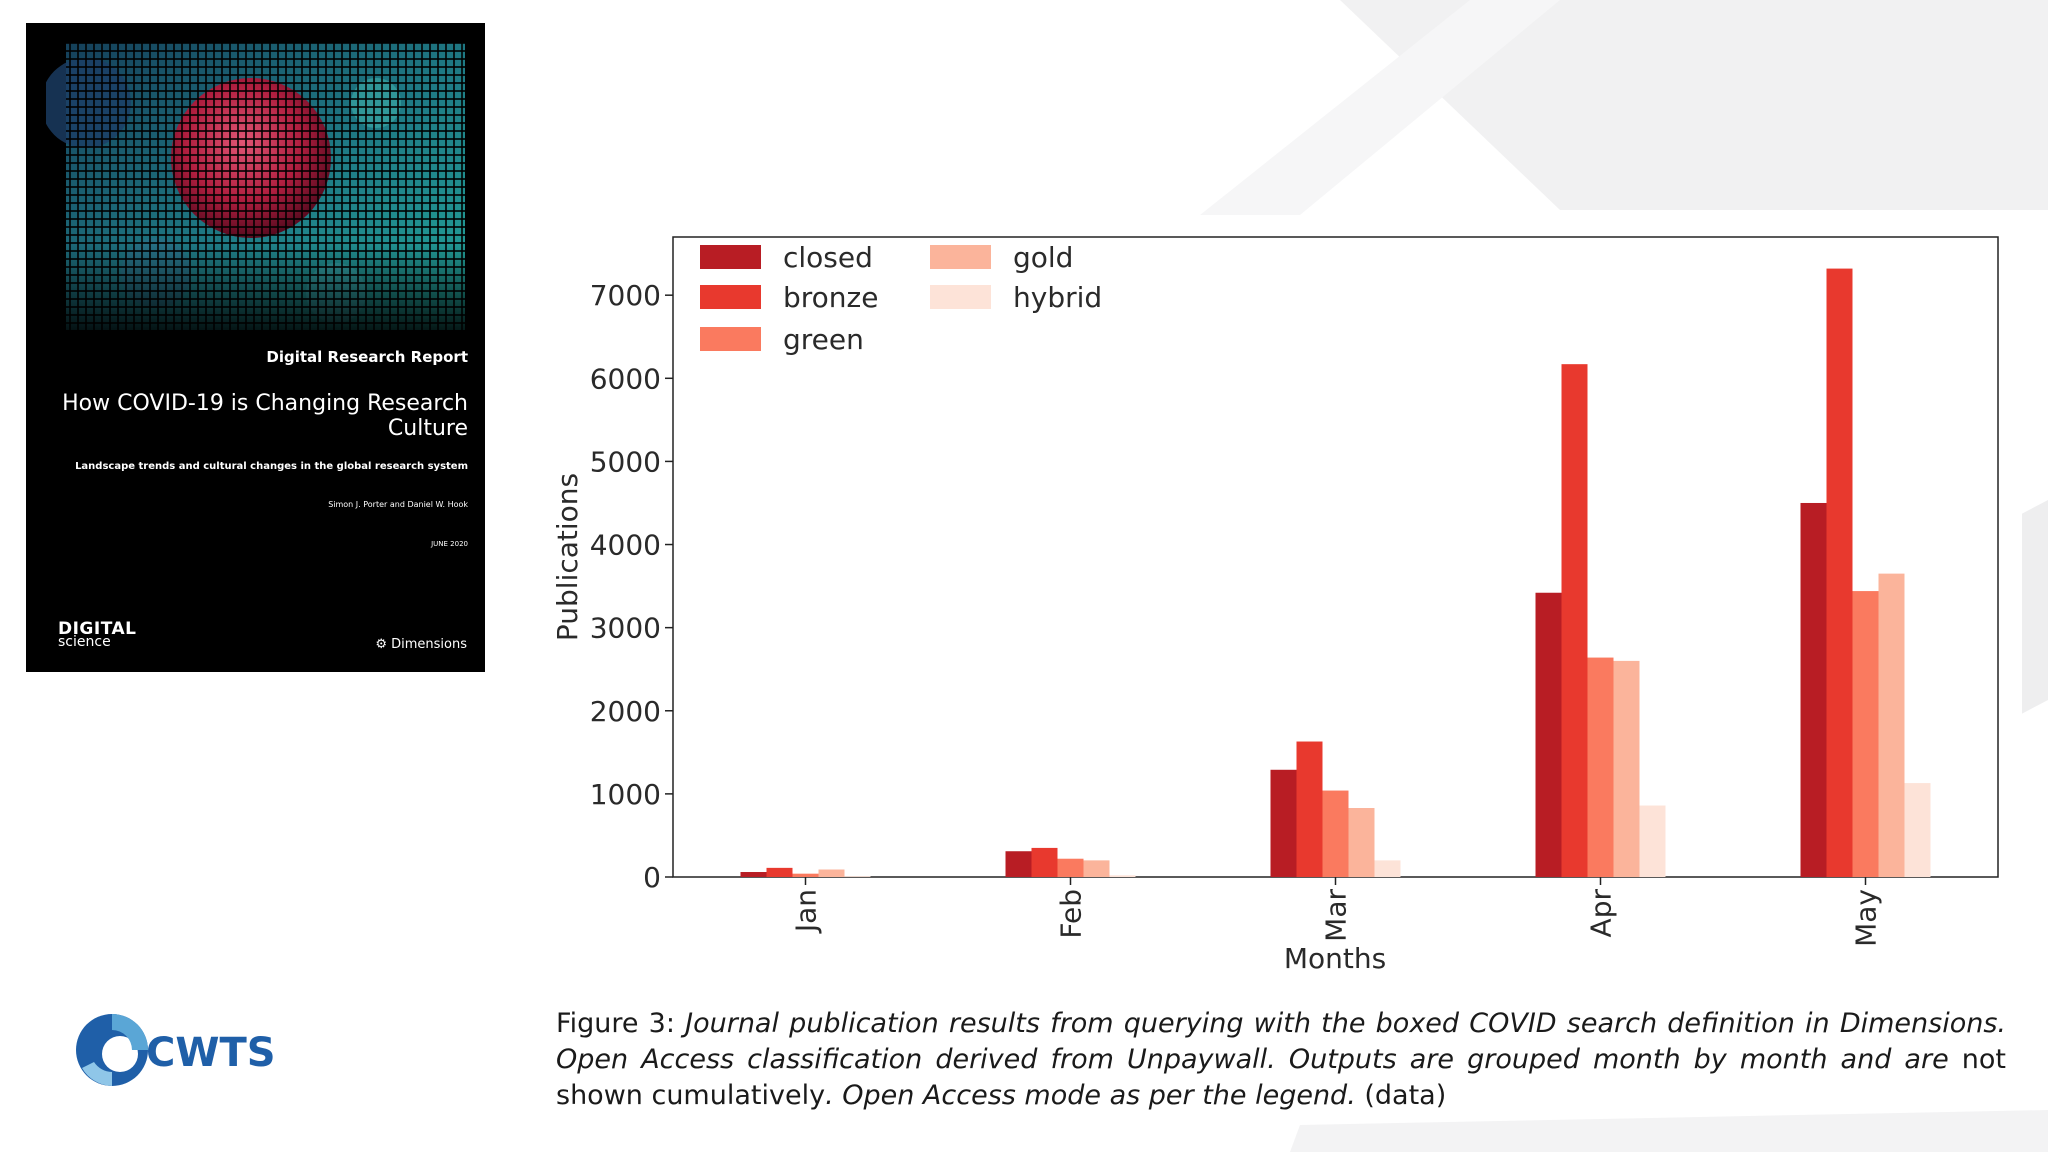 The image size is (2048, 1152). Describe the element at coordinates (1401, 1095) in the screenshot. I see `caption-suffix: (data)` at that location.